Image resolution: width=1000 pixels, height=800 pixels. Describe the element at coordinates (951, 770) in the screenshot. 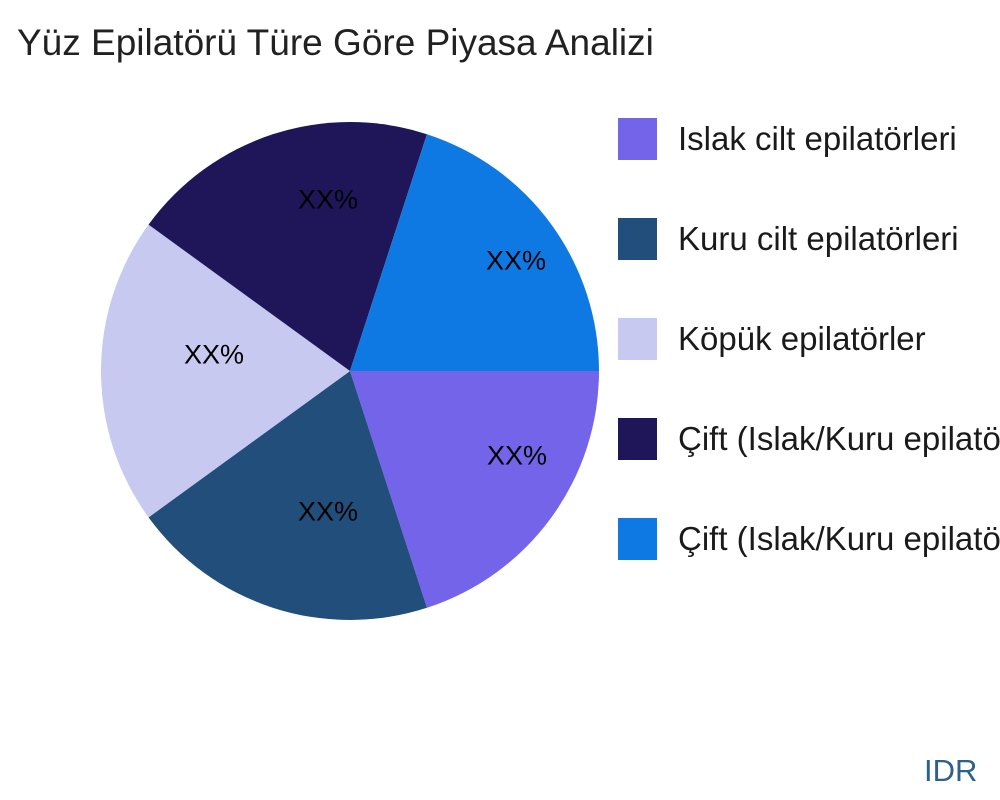

I see `watermark-text: IDR` at that location.